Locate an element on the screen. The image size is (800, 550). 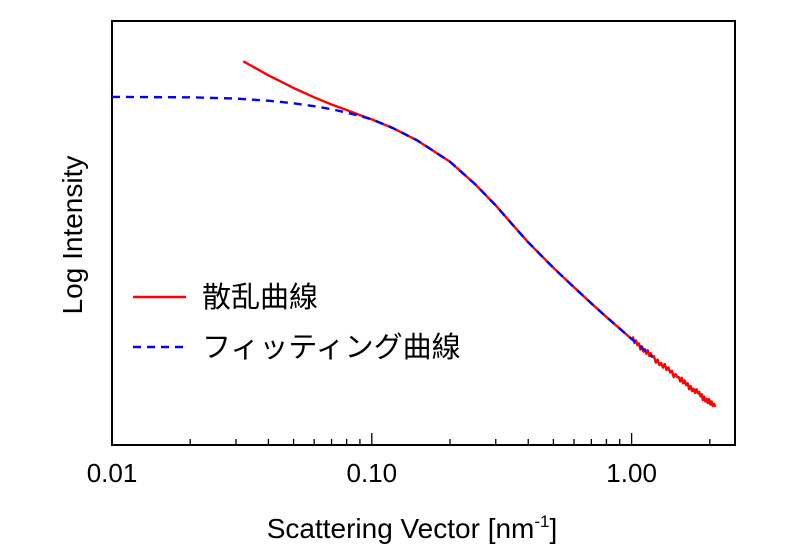
x-axis-title: Scattering Vector [nm-1] is located at coordinates (412, 528).